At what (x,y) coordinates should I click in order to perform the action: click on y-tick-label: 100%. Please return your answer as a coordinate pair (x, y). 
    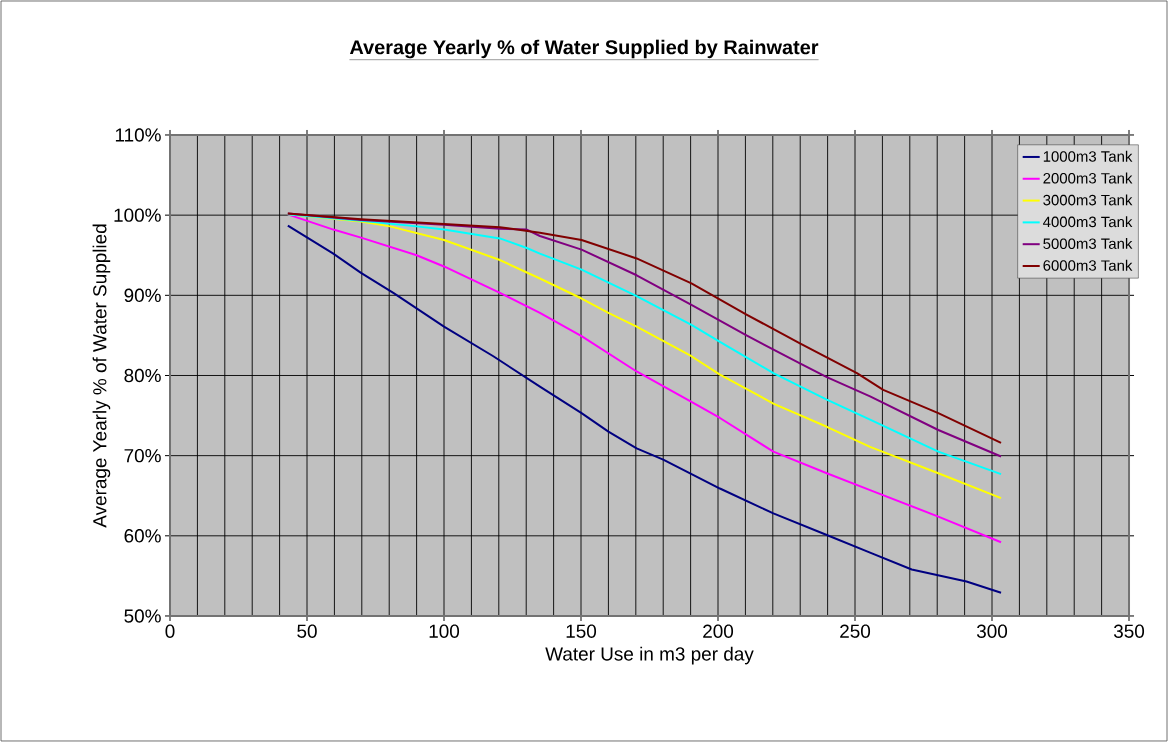
    Looking at the image, I should click on (137, 215).